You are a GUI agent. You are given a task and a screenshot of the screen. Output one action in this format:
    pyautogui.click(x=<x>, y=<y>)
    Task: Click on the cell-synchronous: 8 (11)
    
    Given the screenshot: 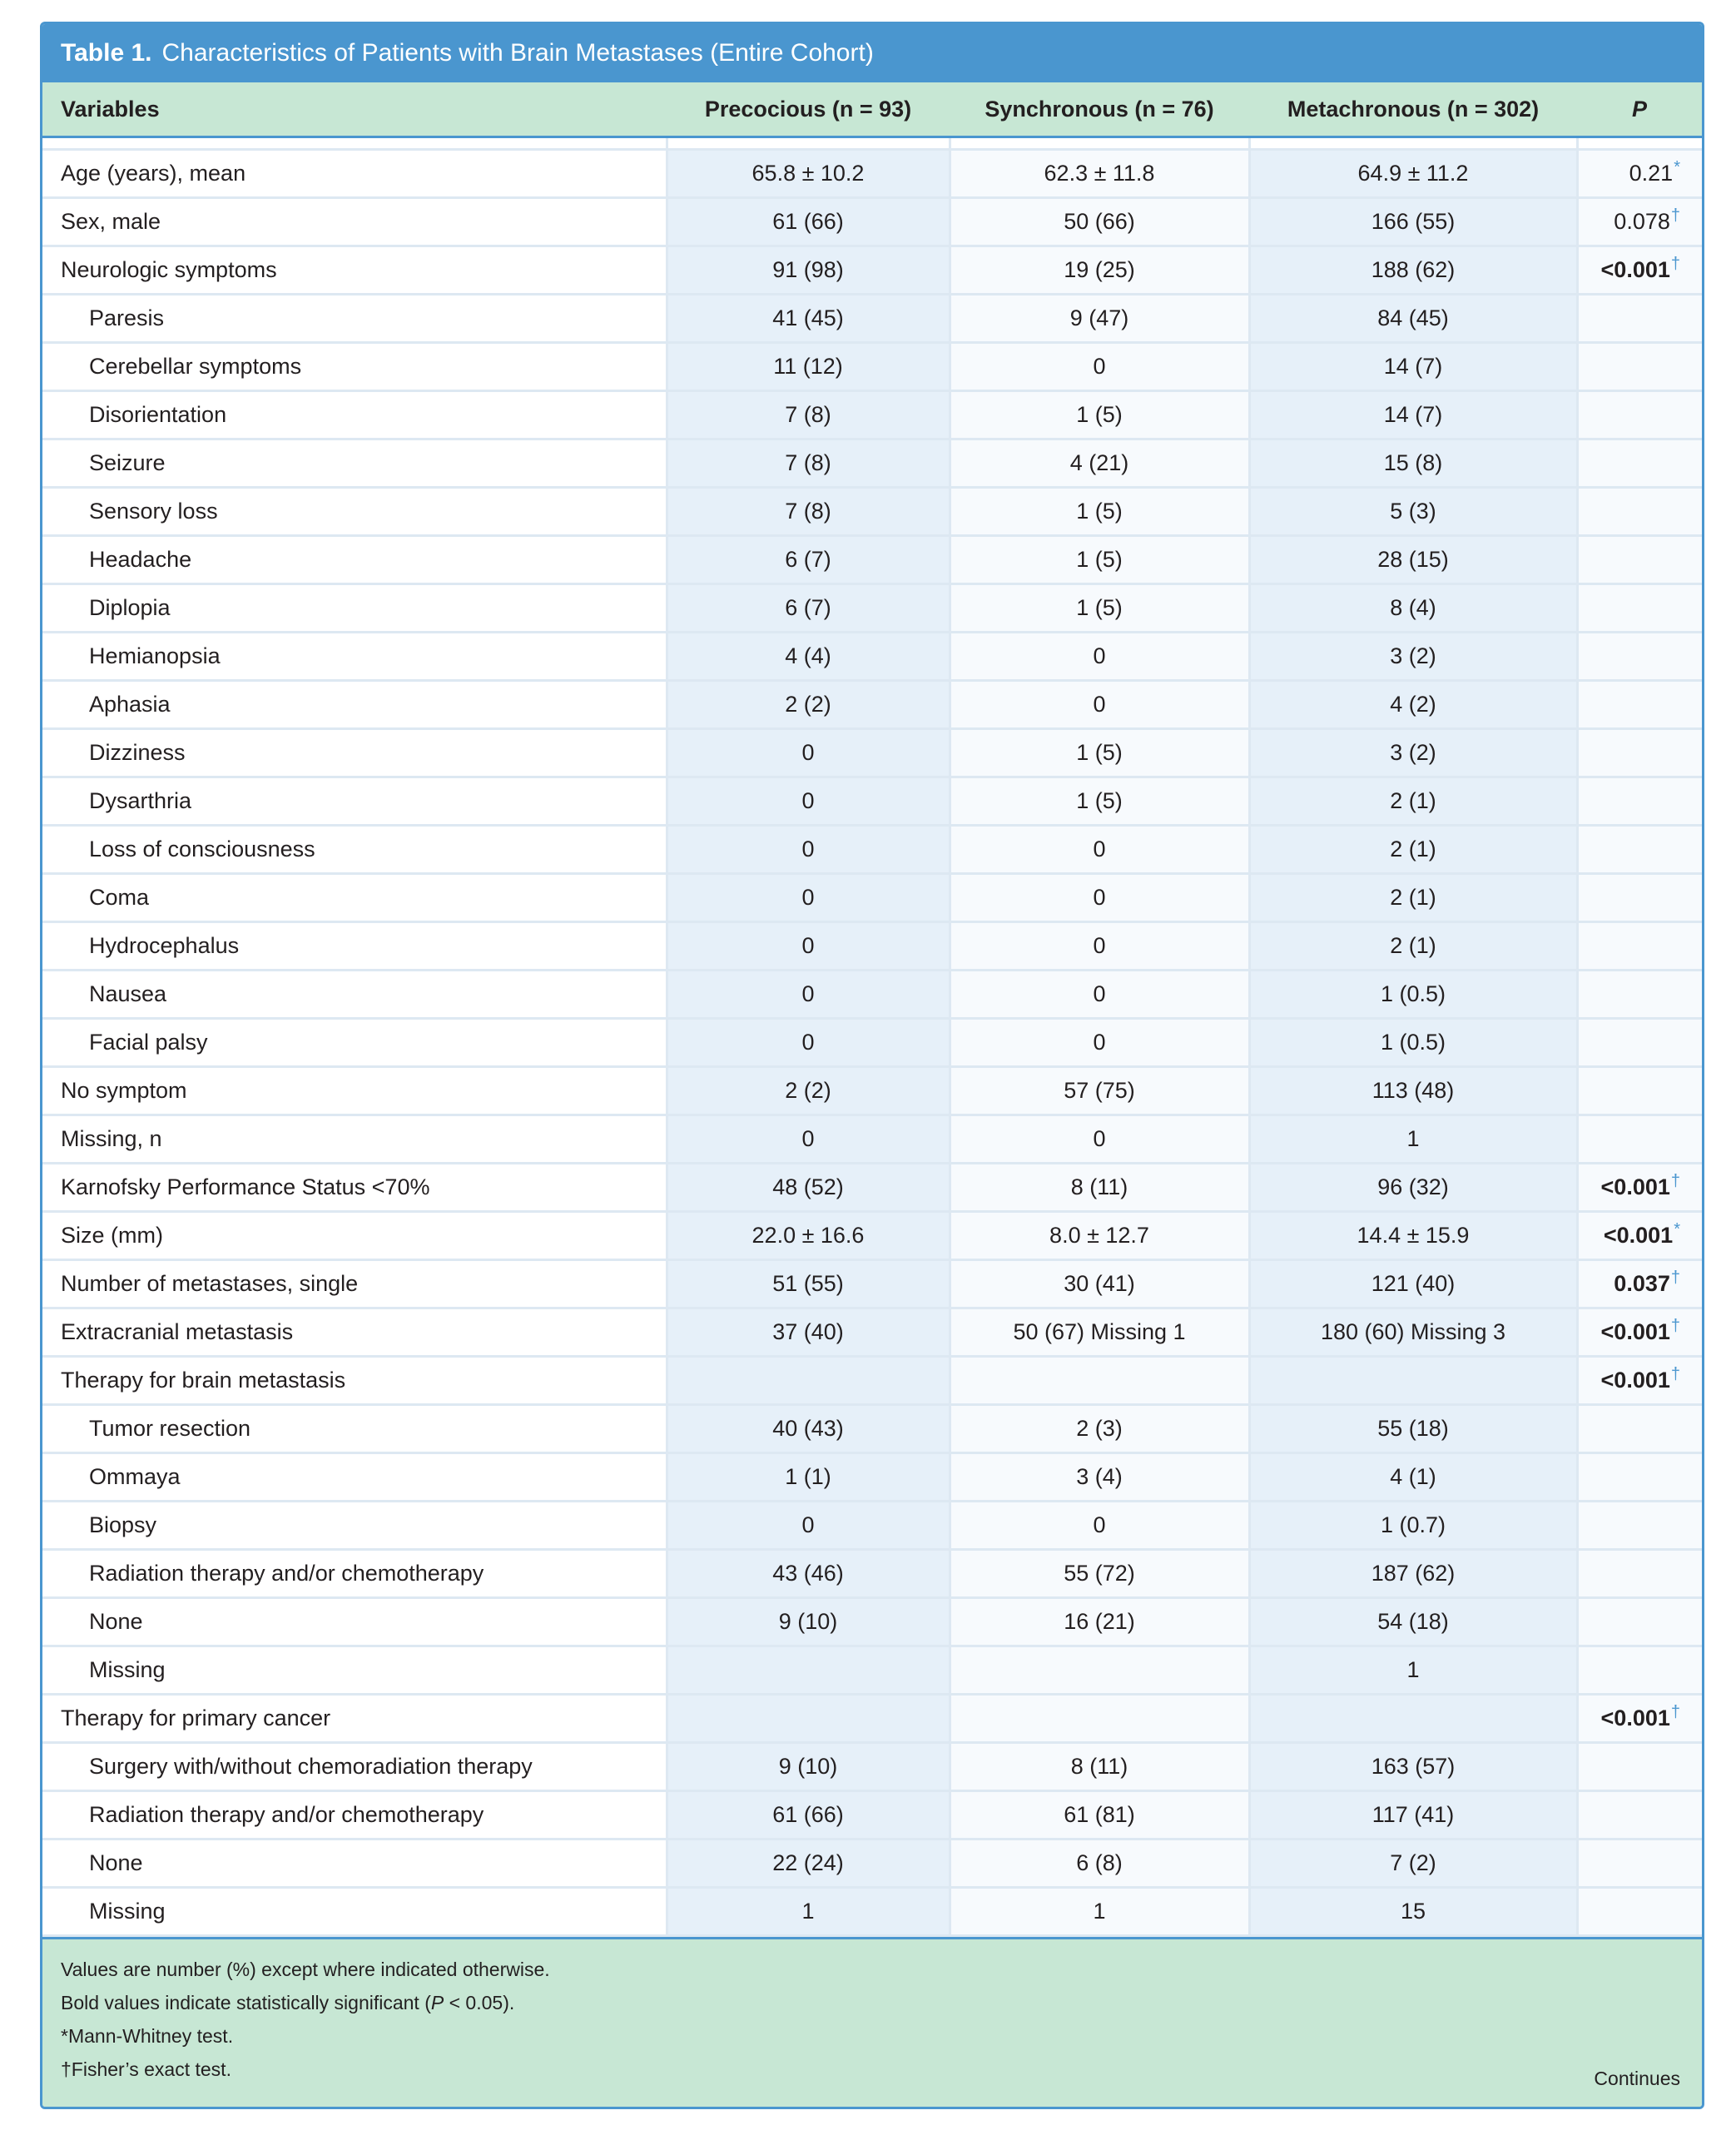 What is the action you would take?
    pyautogui.click(x=1100, y=1767)
    